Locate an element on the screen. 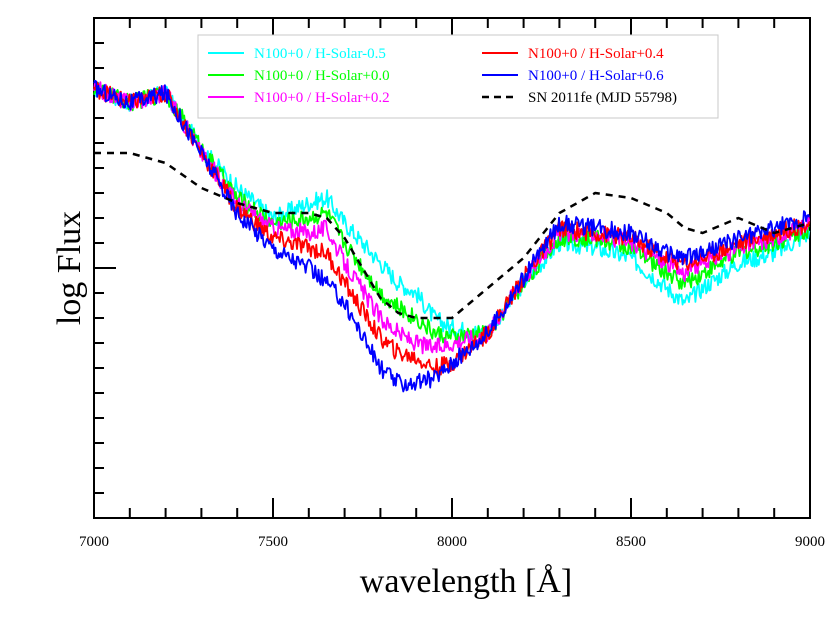 The width and height of the screenshot is (830, 642). x-tick-label: 7500 is located at coordinates (273, 542).